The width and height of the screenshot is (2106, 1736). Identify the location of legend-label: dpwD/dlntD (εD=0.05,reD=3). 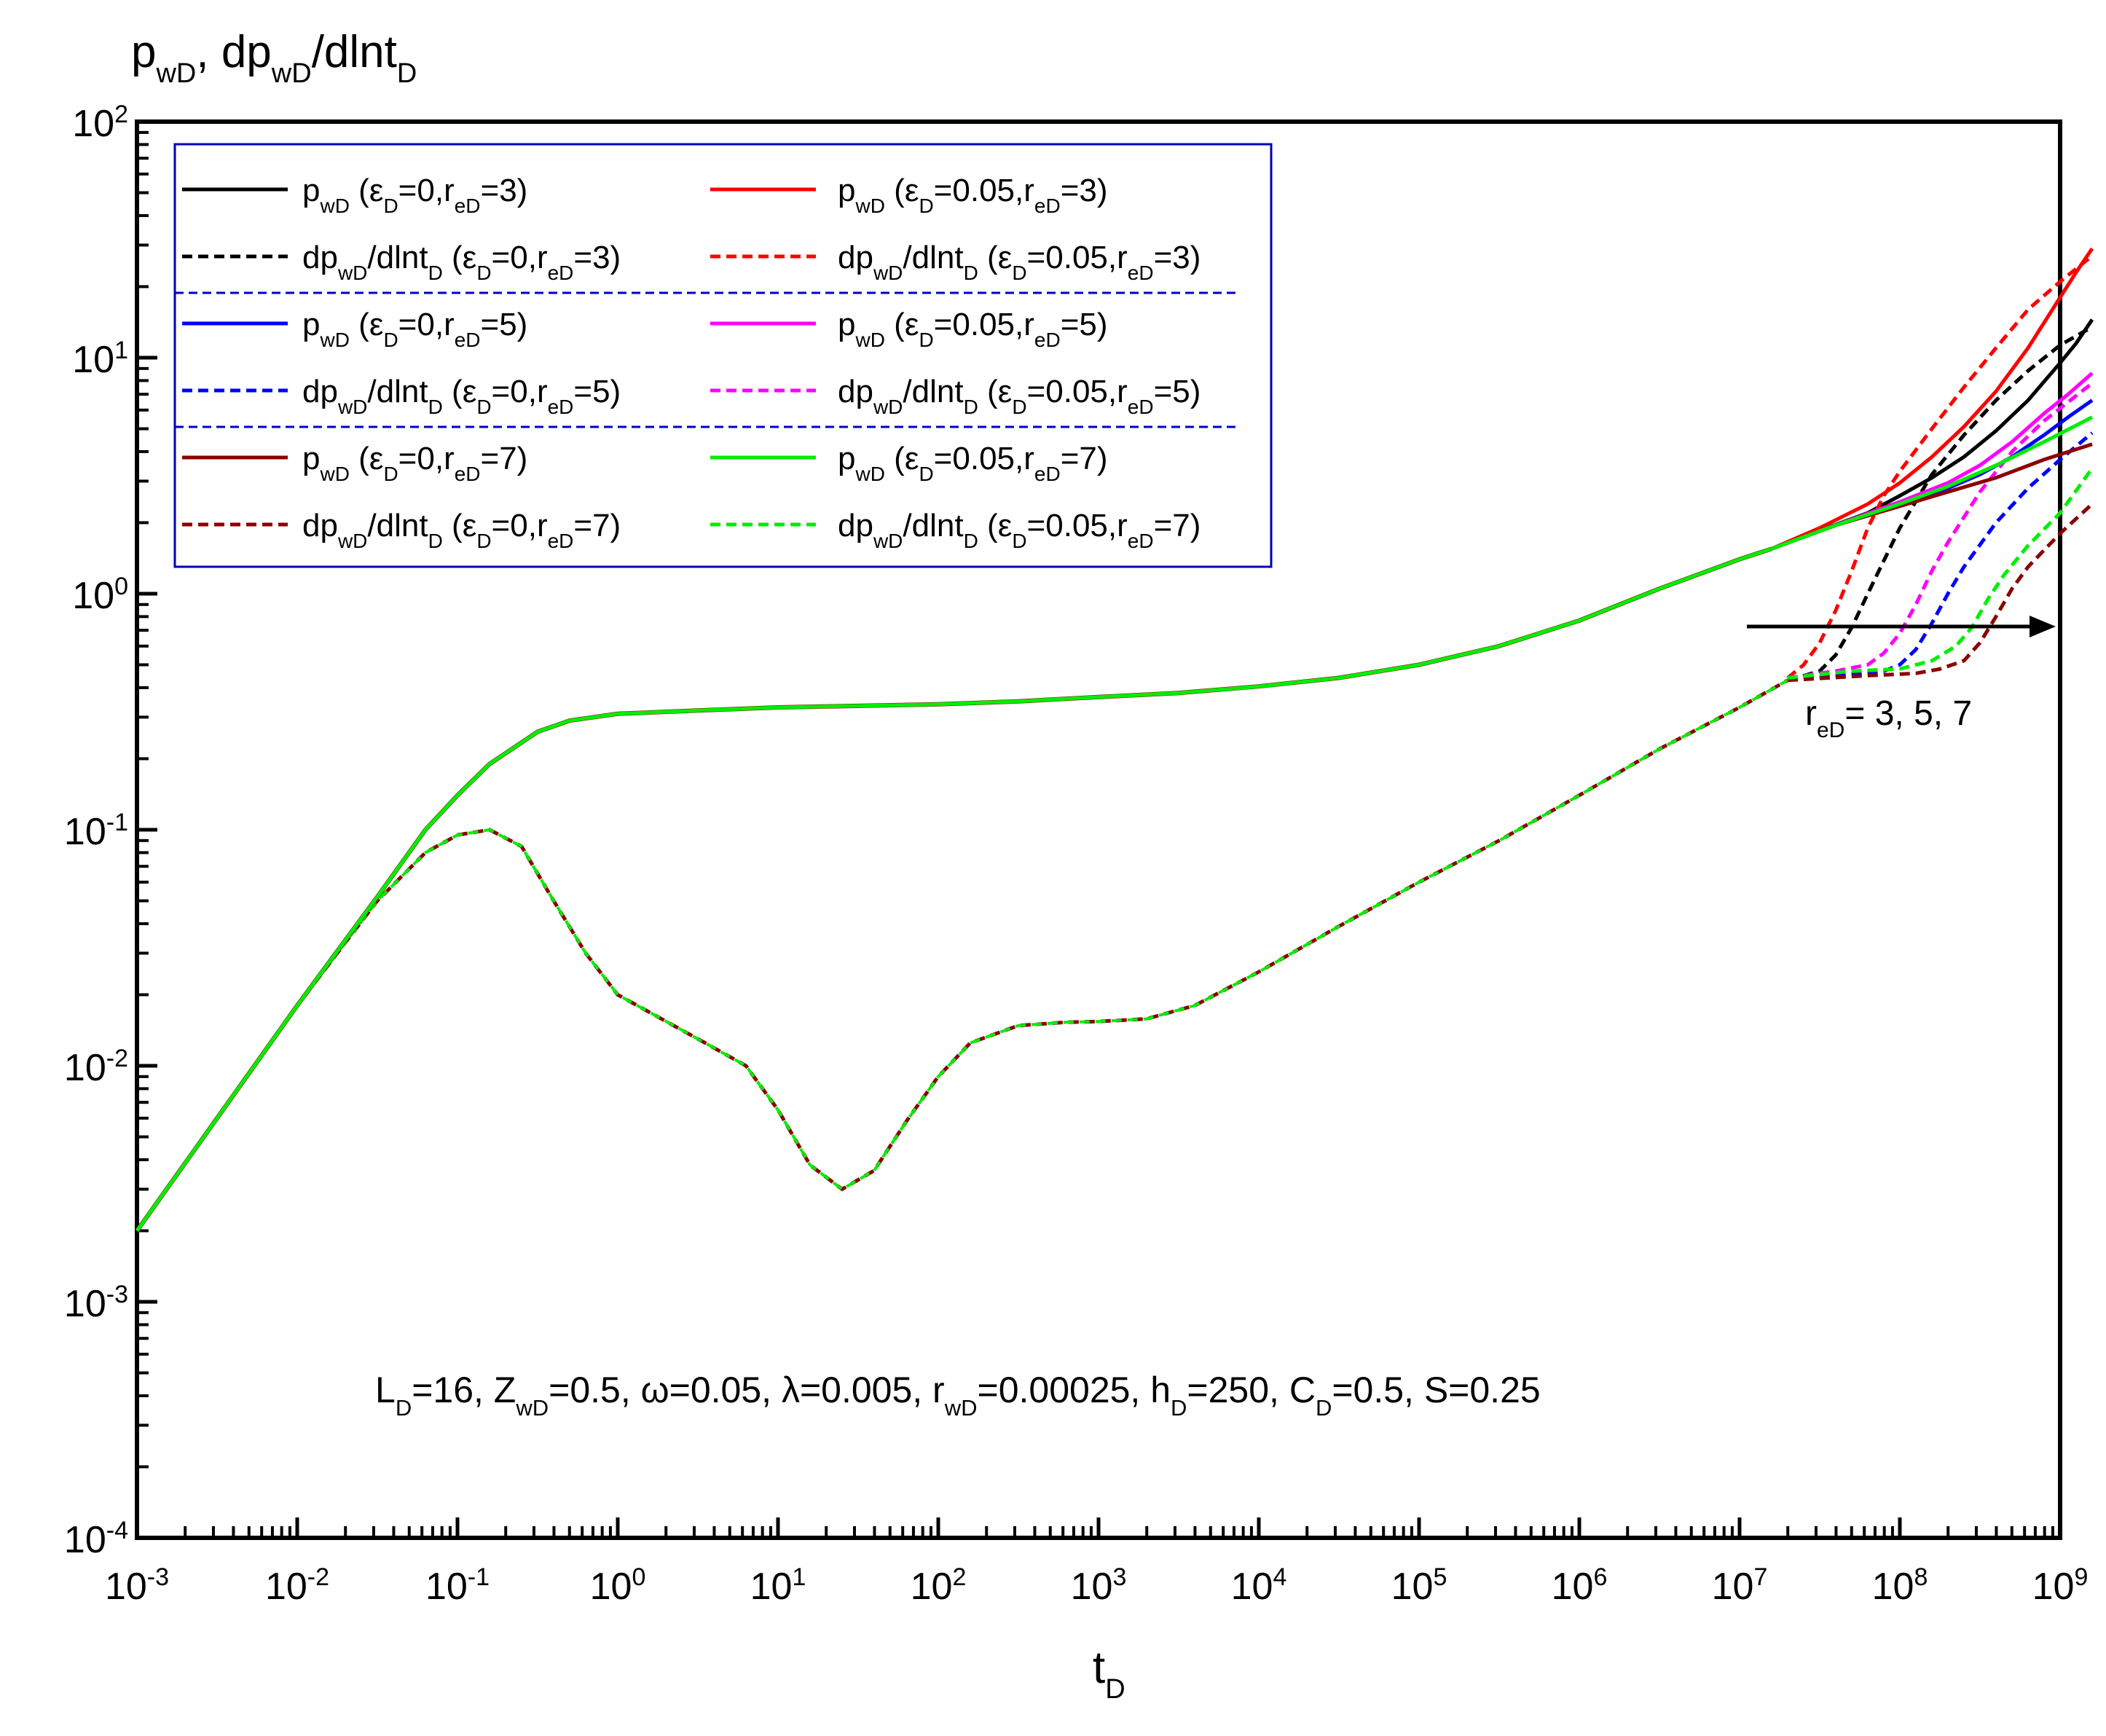
(1020, 262).